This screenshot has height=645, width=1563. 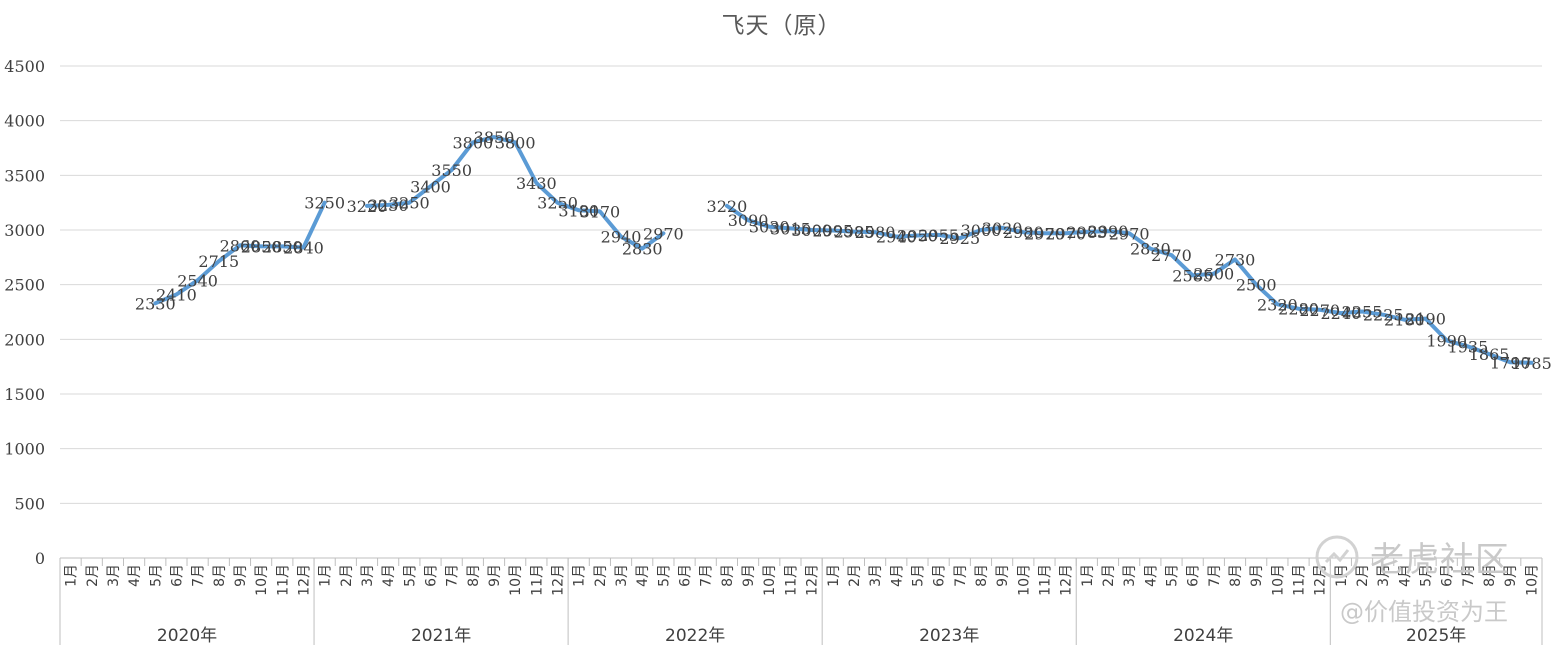 What do you see at coordinates (1383, 315) in the screenshot?
I see `data-label: 2225` at bounding box center [1383, 315].